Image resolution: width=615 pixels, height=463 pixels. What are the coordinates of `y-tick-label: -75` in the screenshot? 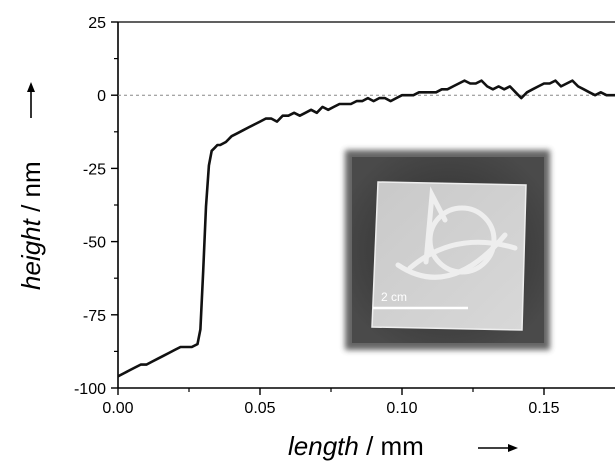 It's located at (94, 316).